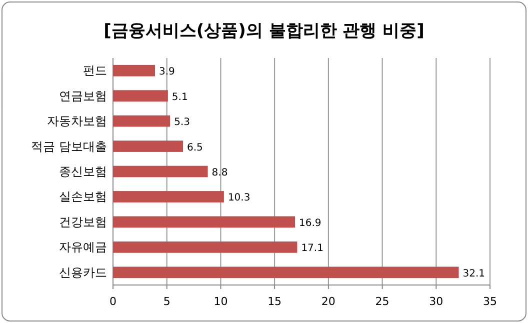  What do you see at coordinates (239, 198) in the screenshot?
I see `data-label: 10.3` at bounding box center [239, 198].